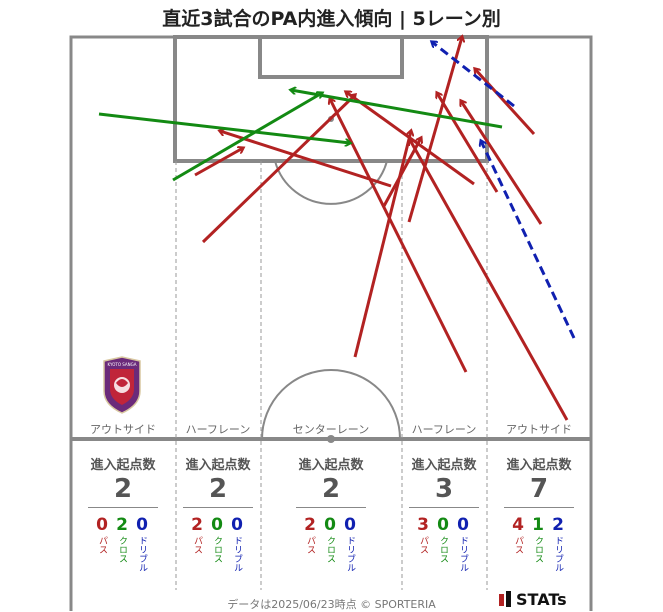 The width and height of the screenshot is (663, 612). I want to click on pass-count: 4 パス, so click(518, 536).